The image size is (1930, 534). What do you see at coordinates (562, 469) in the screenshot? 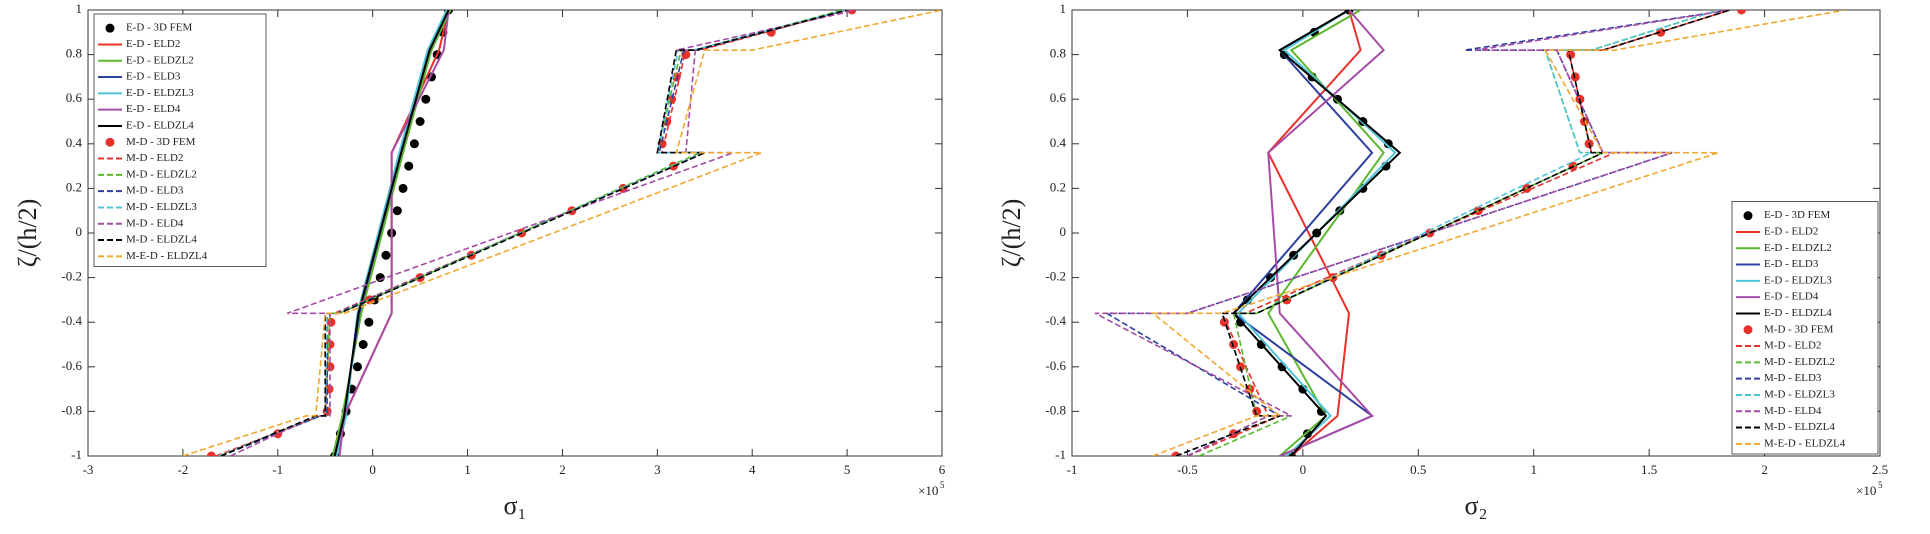
I see `x-tick-label: 2` at bounding box center [562, 469].